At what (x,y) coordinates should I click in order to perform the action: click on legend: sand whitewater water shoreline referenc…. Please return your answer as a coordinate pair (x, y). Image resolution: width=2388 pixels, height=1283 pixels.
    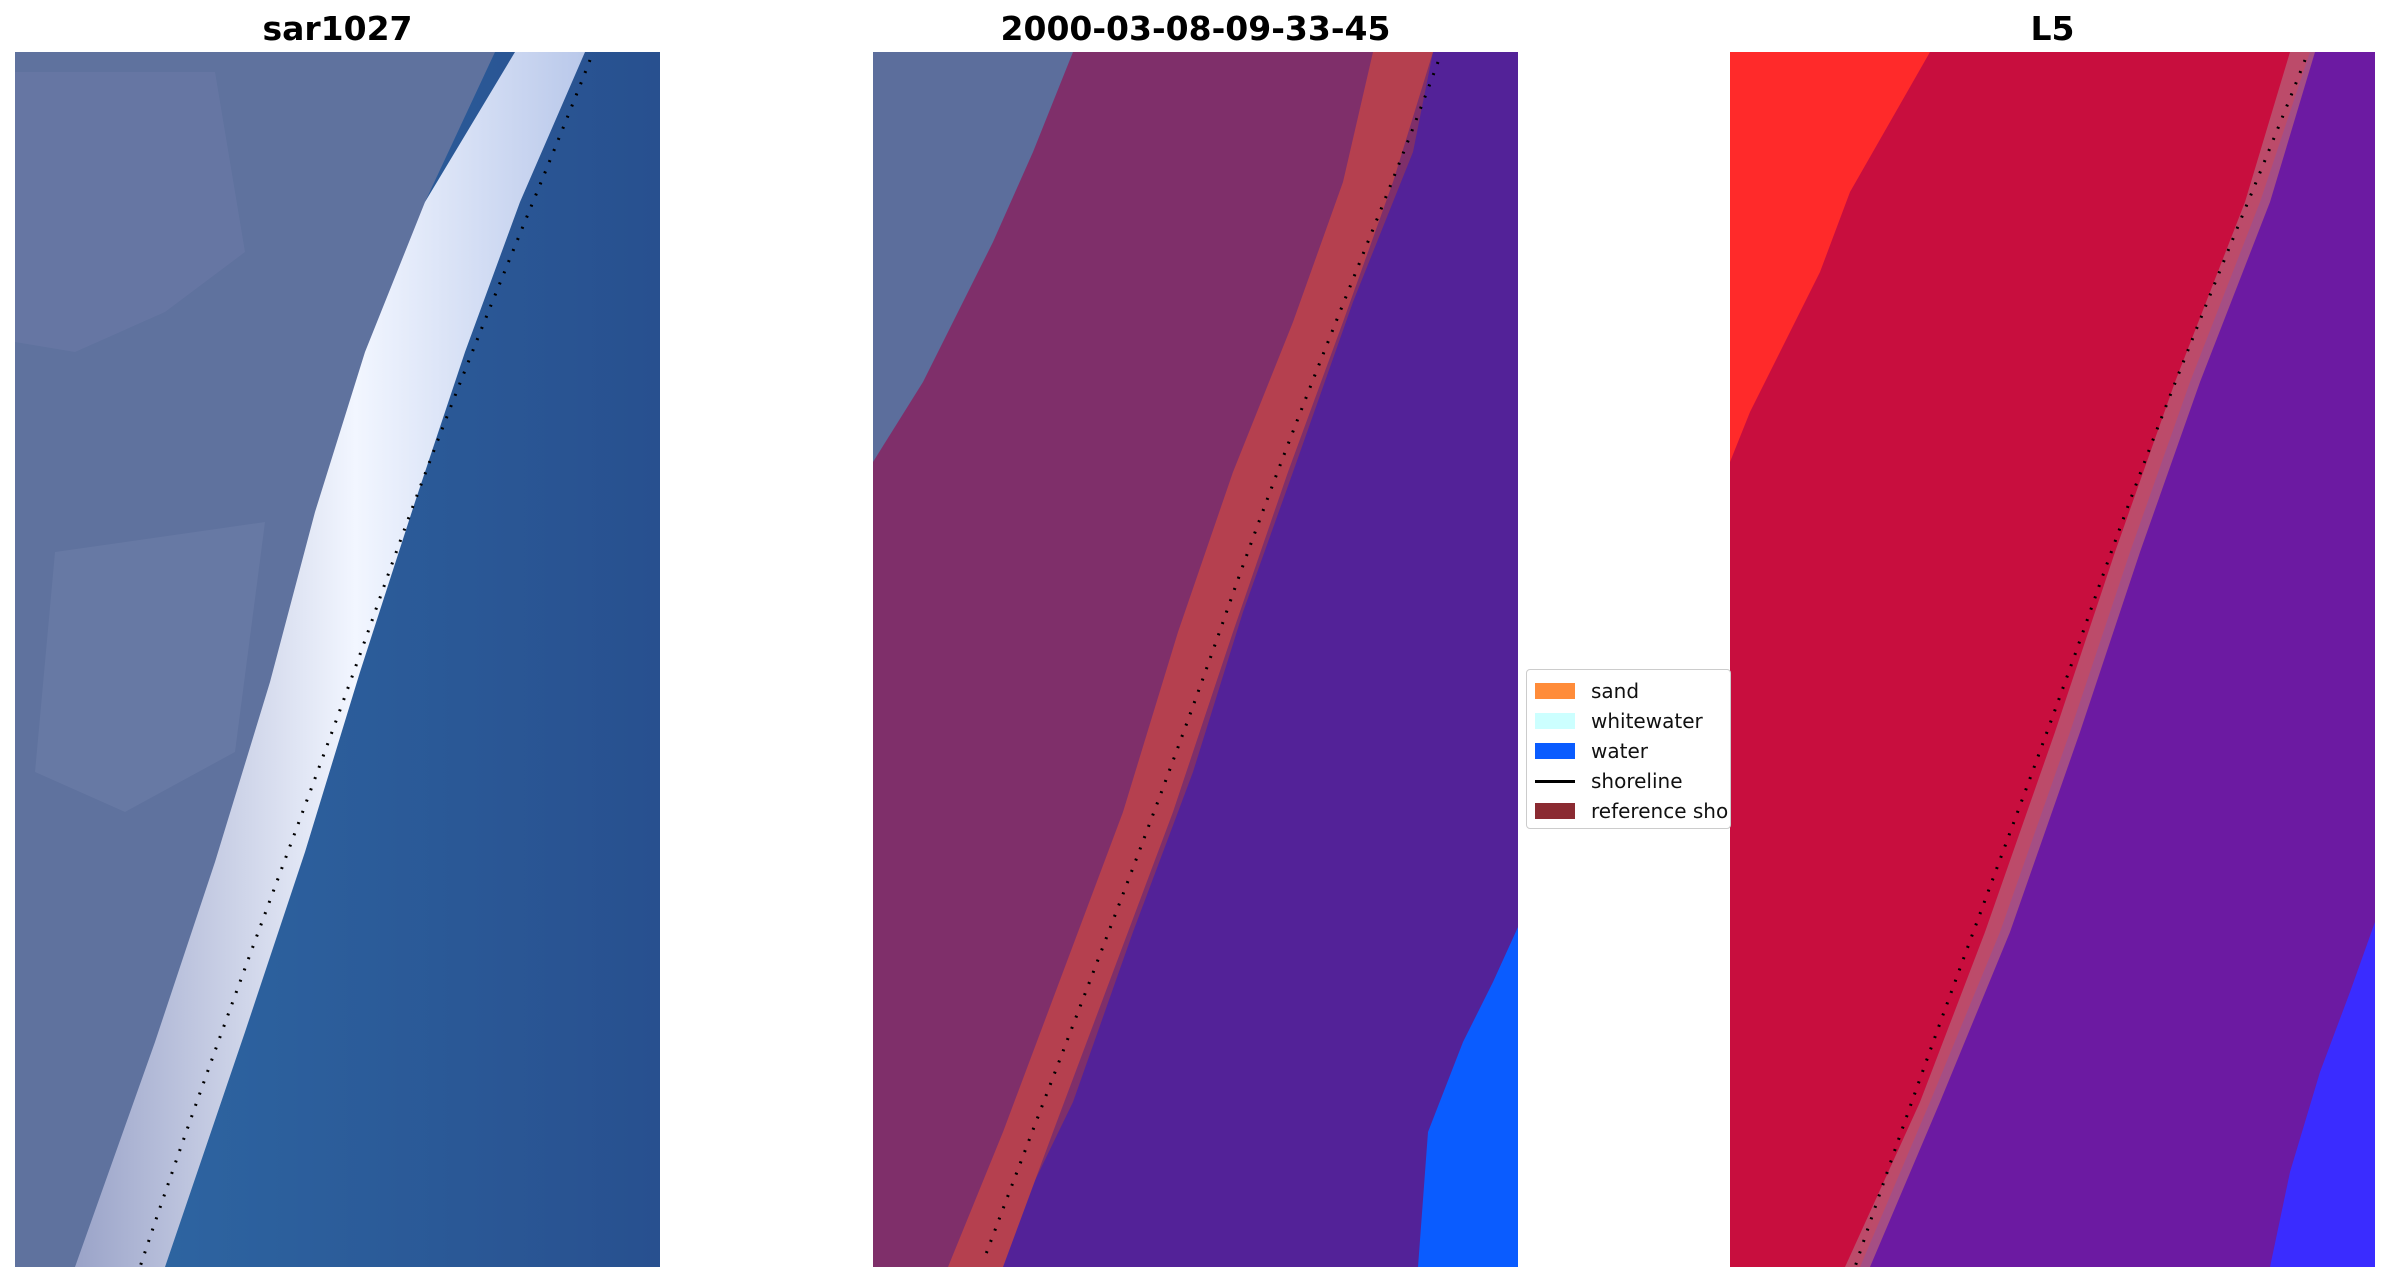
    Looking at the image, I should click on (1628, 749).